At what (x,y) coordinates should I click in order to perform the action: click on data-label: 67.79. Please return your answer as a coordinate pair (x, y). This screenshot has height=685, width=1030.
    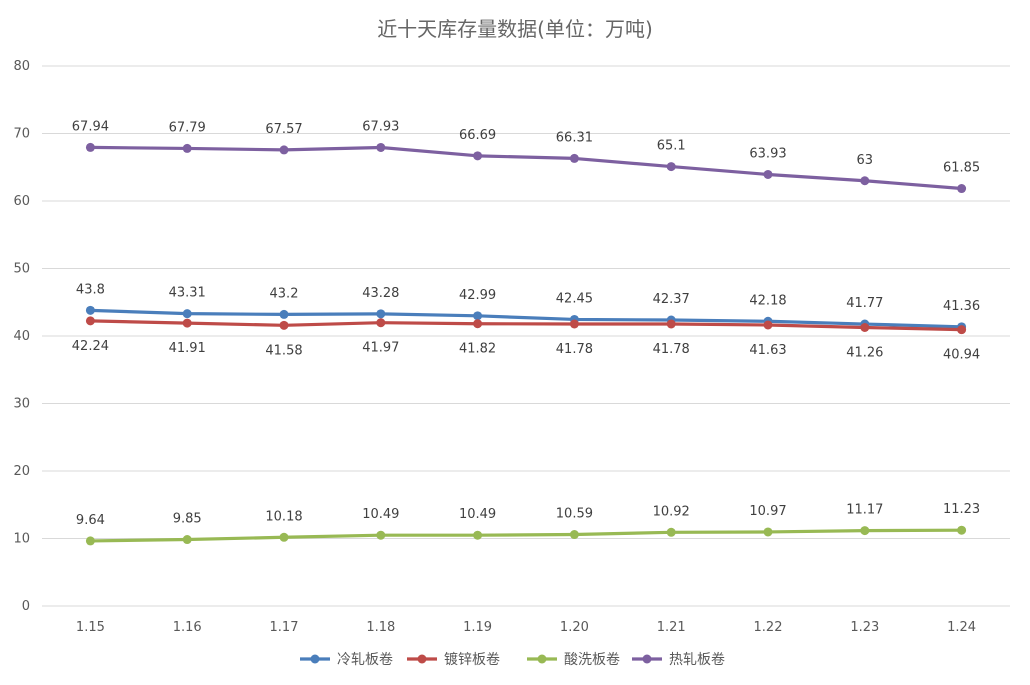
    Looking at the image, I should click on (187, 127).